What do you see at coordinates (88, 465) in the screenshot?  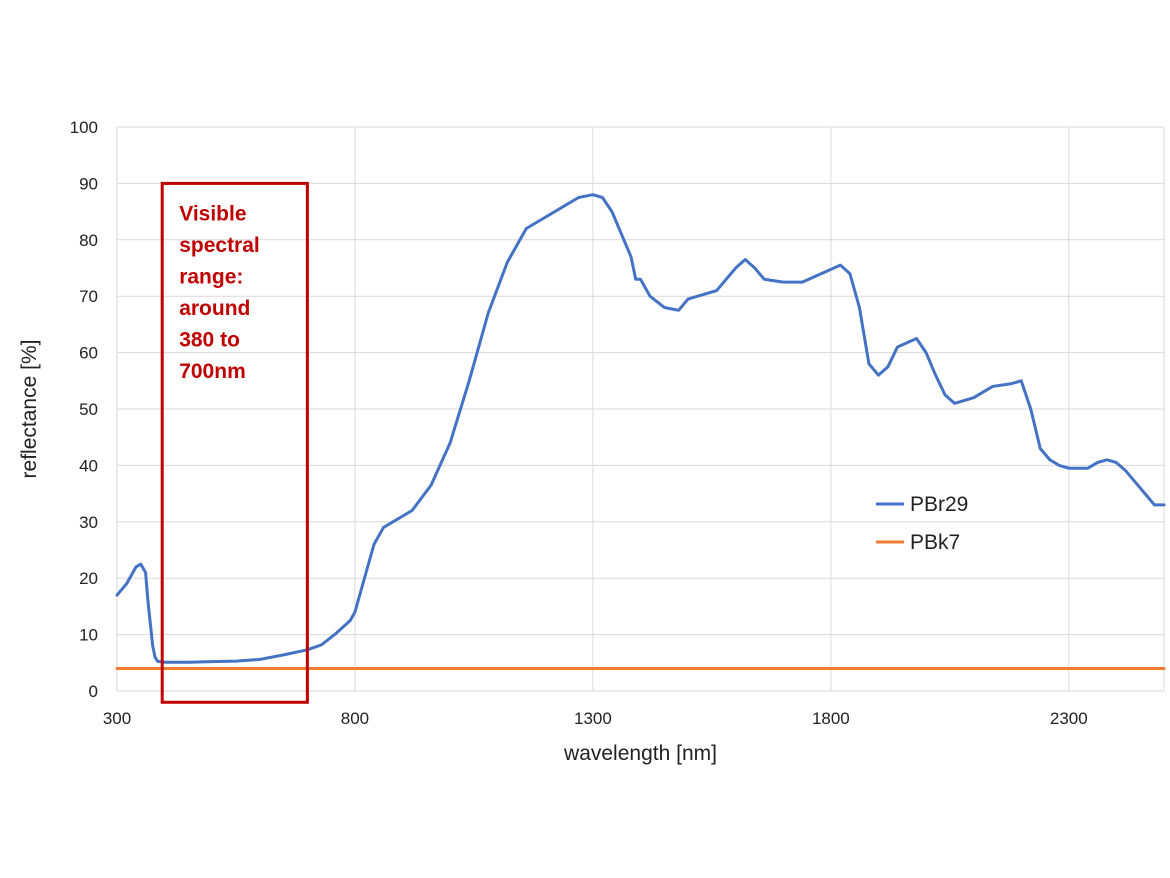 I see `y-tick-label: 40` at bounding box center [88, 465].